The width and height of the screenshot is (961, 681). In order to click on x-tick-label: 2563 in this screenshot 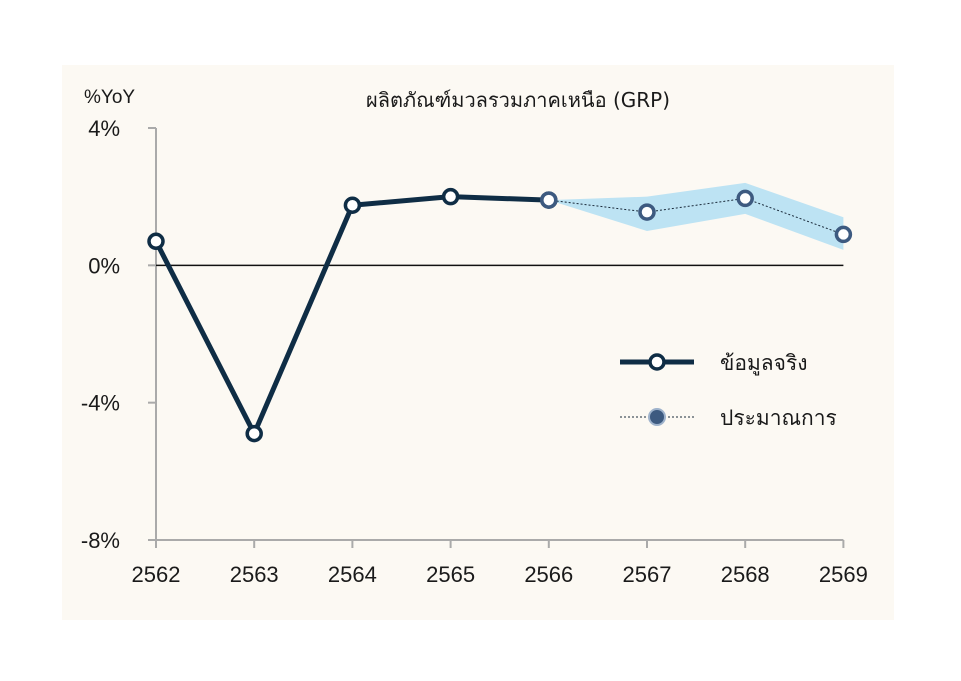, I will do `click(254, 574)`.